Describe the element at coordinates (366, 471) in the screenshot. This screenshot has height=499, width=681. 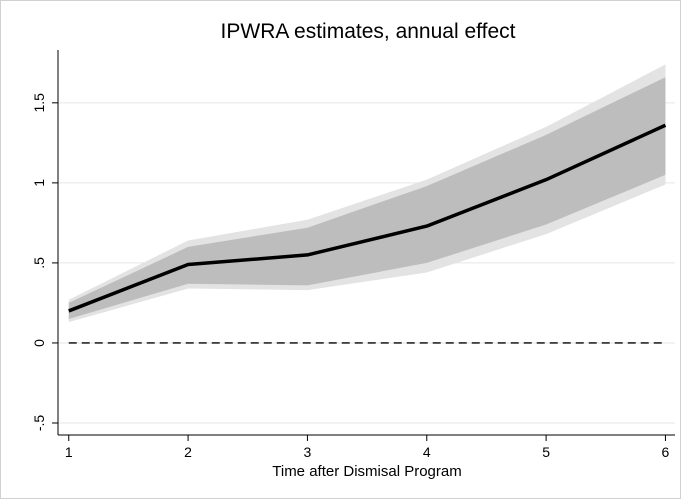
I see `x-axis-label: Time after Dismisal Program` at that location.